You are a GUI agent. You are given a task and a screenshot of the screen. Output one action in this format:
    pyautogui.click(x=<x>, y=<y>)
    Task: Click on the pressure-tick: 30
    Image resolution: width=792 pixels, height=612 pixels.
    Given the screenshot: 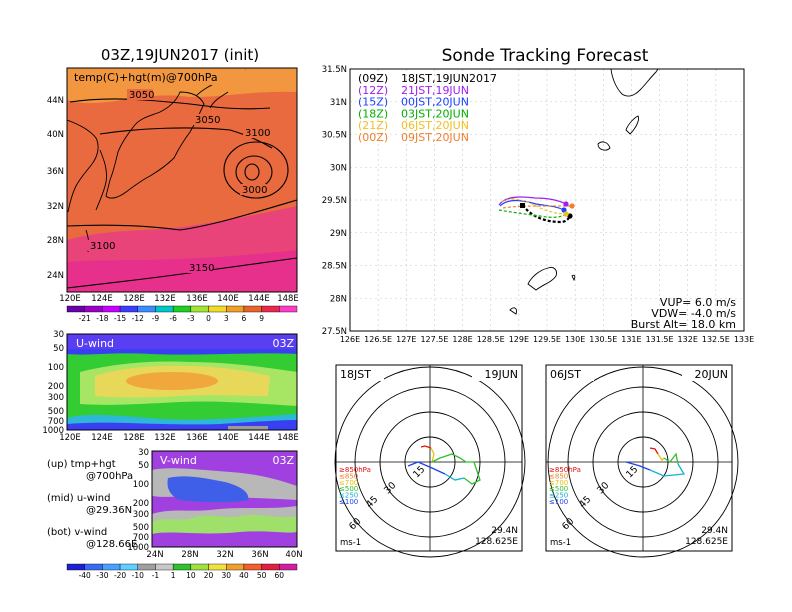 What is the action you would take?
    pyautogui.click(x=143, y=453)
    